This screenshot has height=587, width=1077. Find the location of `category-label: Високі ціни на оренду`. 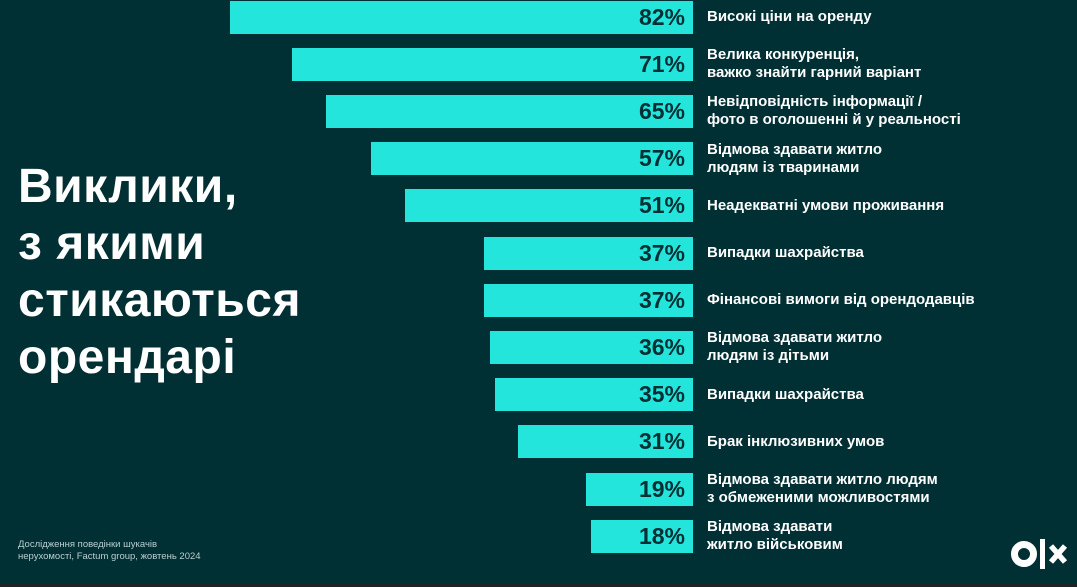

category-label: Високі ціни на оренду is located at coordinates (789, 16).